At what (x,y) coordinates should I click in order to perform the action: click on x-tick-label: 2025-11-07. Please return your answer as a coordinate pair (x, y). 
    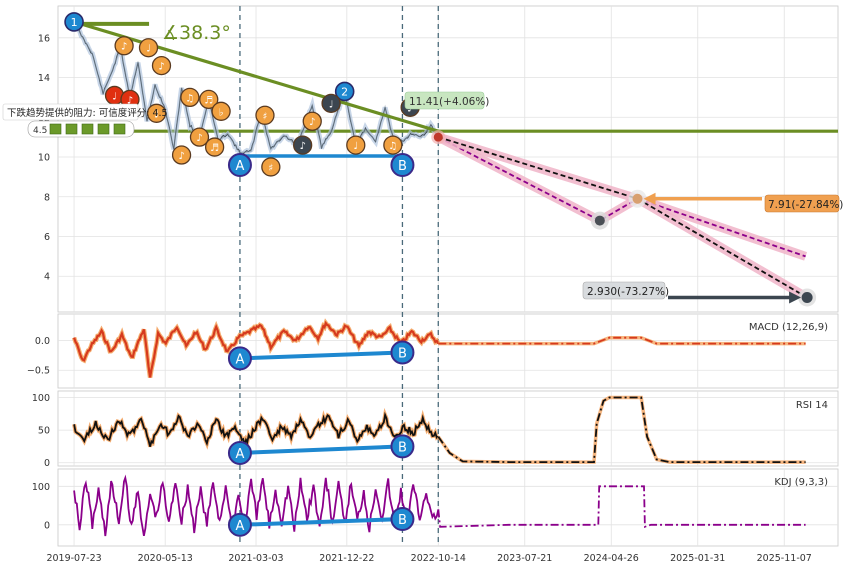
    Looking at the image, I should click on (784, 558).